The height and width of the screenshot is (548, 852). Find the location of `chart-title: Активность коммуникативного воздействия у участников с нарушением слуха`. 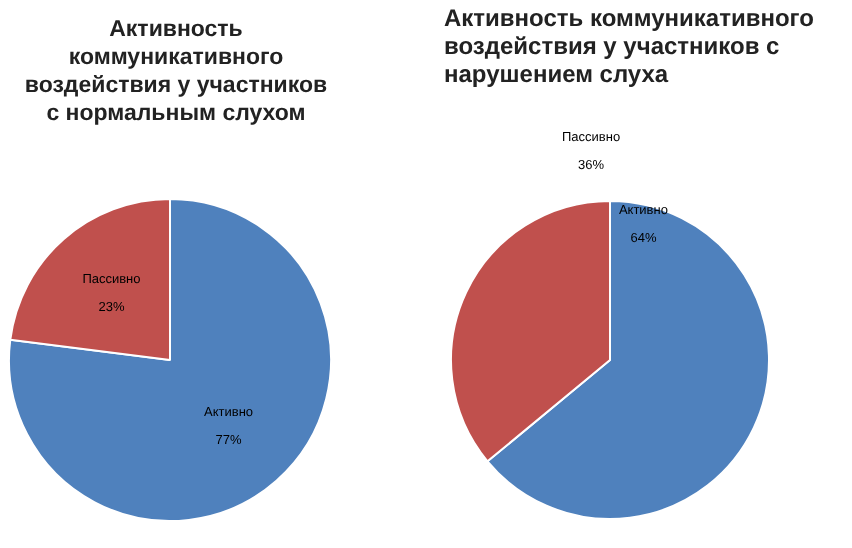

chart-title: Активность коммуникативного воздействия у участников с нарушением слуха is located at coordinates (630, 46).